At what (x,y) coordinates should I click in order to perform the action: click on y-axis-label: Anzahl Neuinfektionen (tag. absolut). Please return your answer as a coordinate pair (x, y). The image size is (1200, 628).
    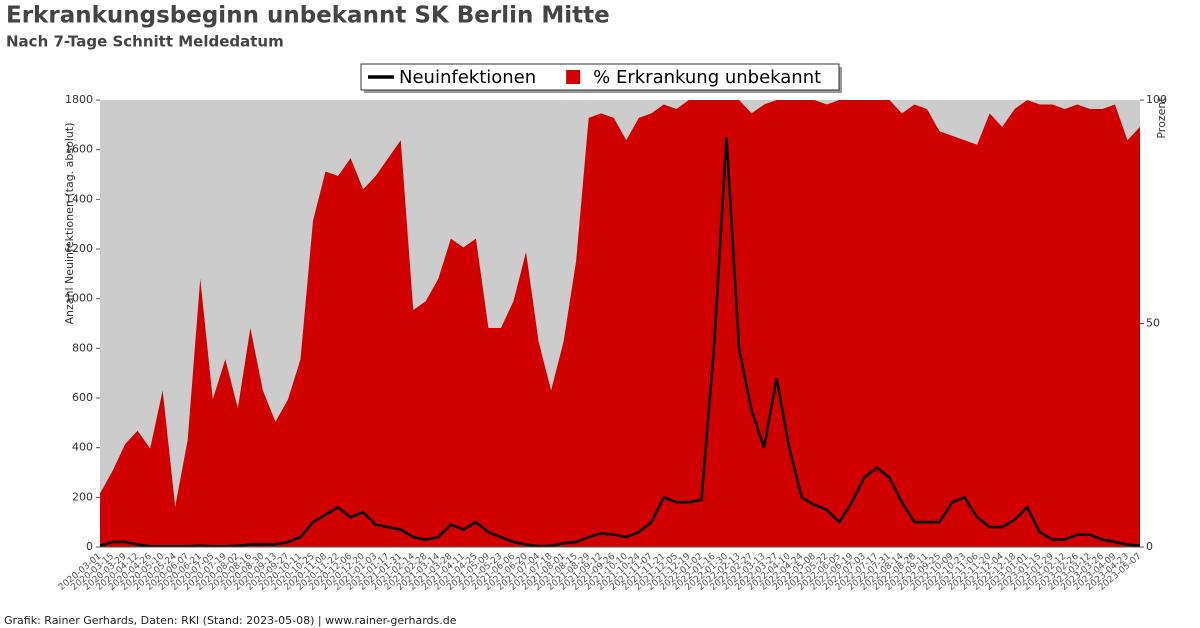
    Looking at the image, I should click on (69, 224).